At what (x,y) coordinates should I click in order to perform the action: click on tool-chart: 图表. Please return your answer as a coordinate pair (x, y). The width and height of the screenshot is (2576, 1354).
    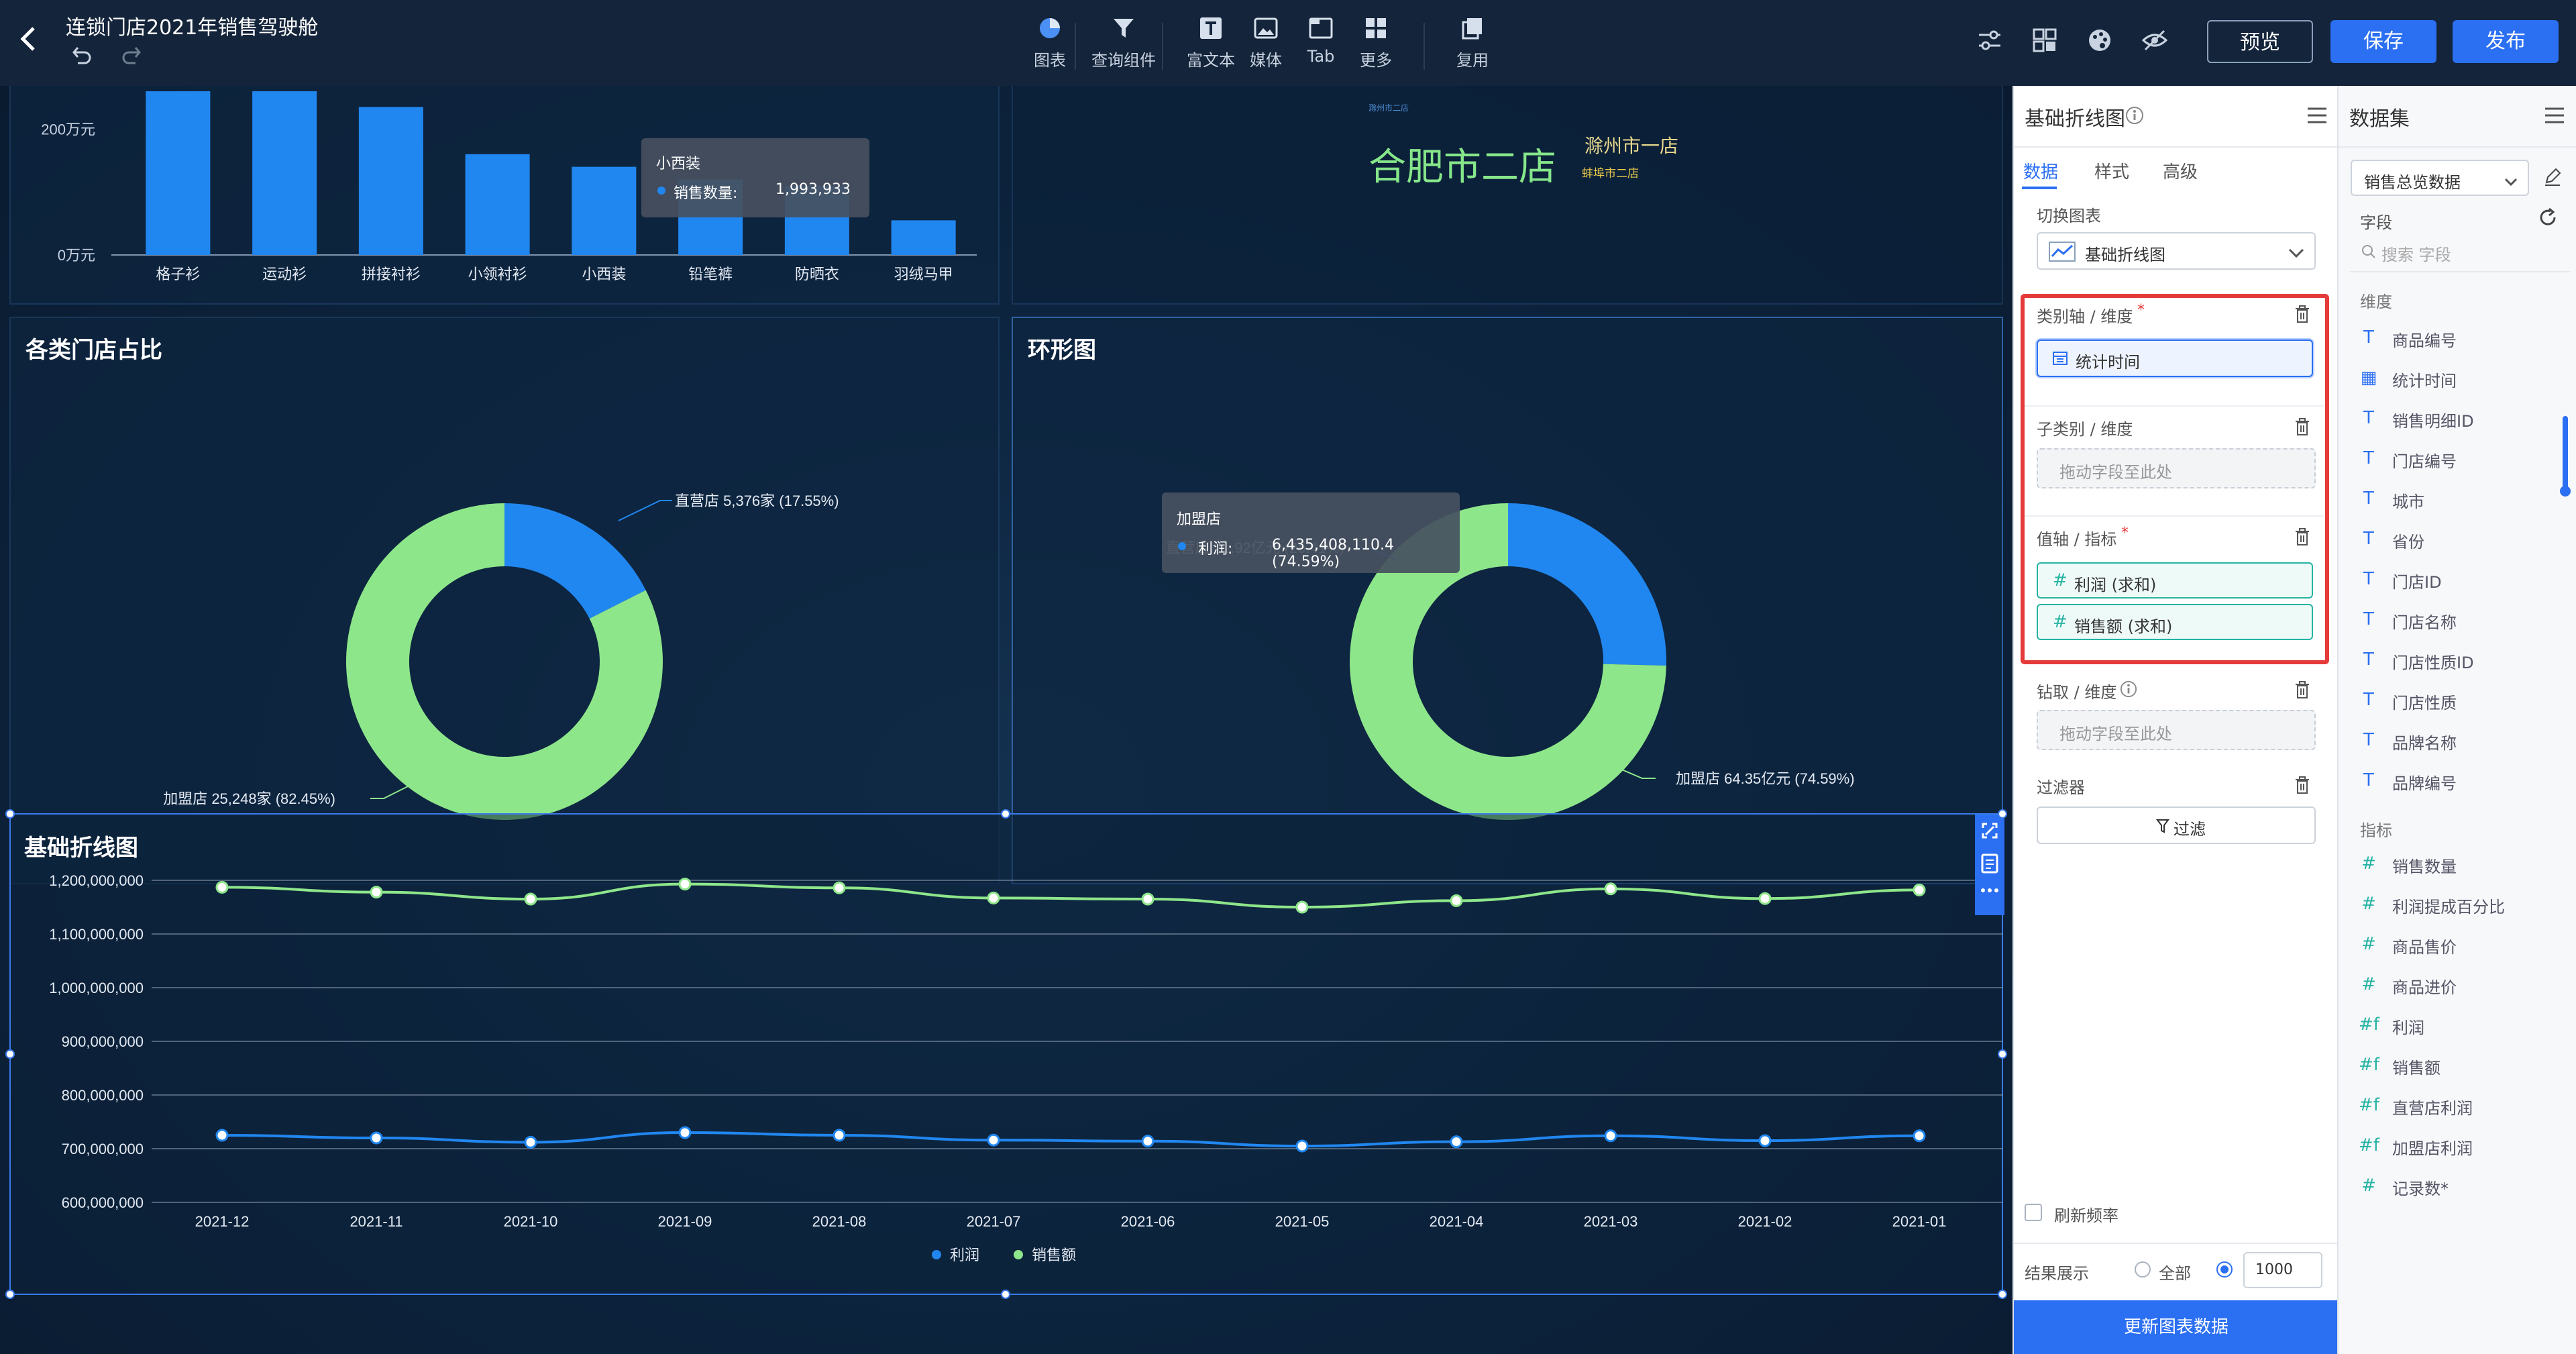
    Looking at the image, I should click on (1050, 43).